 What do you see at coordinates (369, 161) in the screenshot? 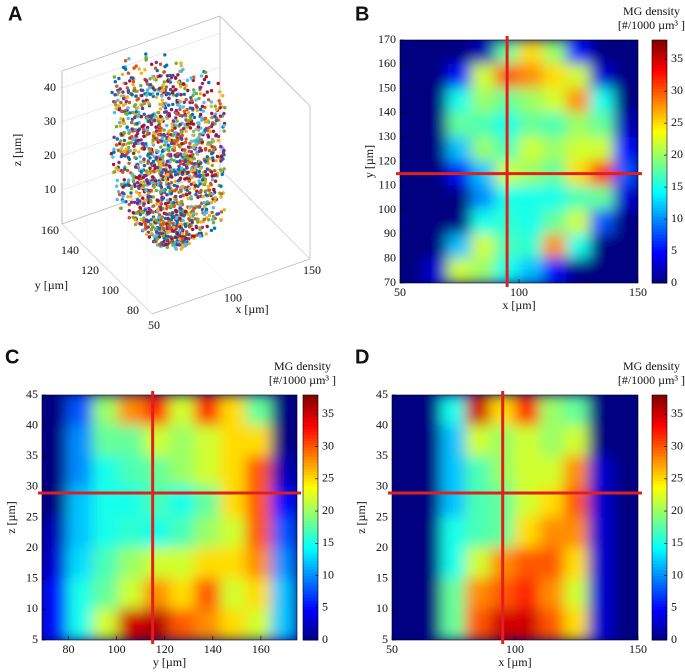
I see `y-axis-label: y [µm]` at bounding box center [369, 161].